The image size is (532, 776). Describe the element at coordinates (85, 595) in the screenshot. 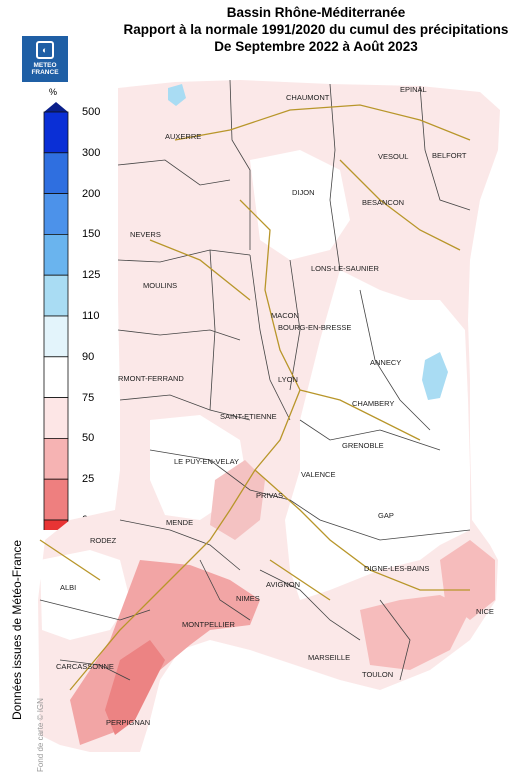

I see `zone-normal-southwest` at that location.